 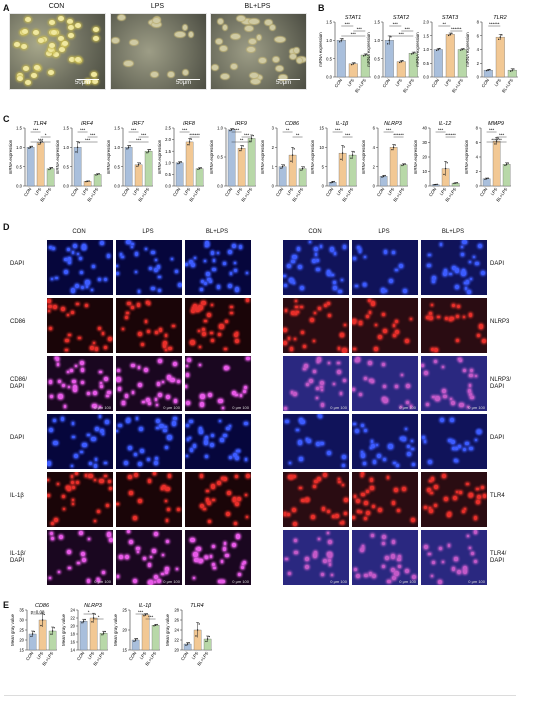 I want to click on bar-con, so click(x=282, y=176).